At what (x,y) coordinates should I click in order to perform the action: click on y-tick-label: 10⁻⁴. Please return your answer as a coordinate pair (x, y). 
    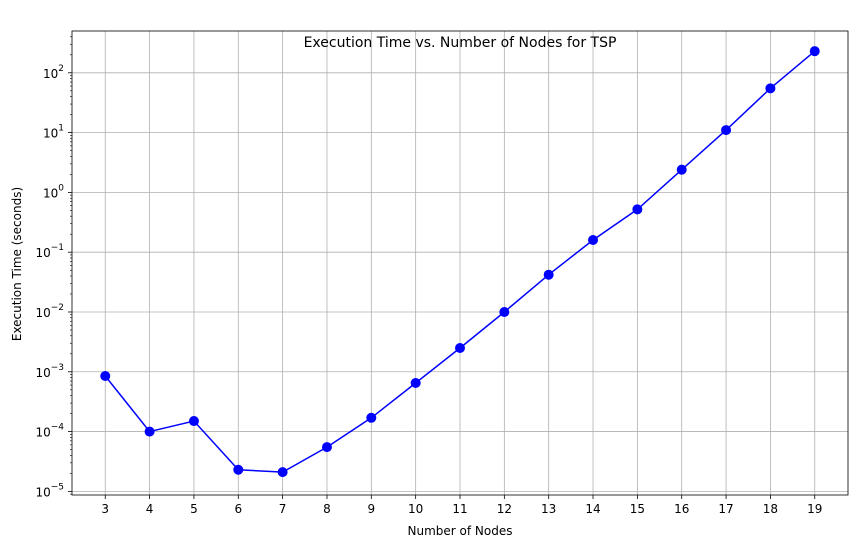
    Looking at the image, I should click on (49, 431).